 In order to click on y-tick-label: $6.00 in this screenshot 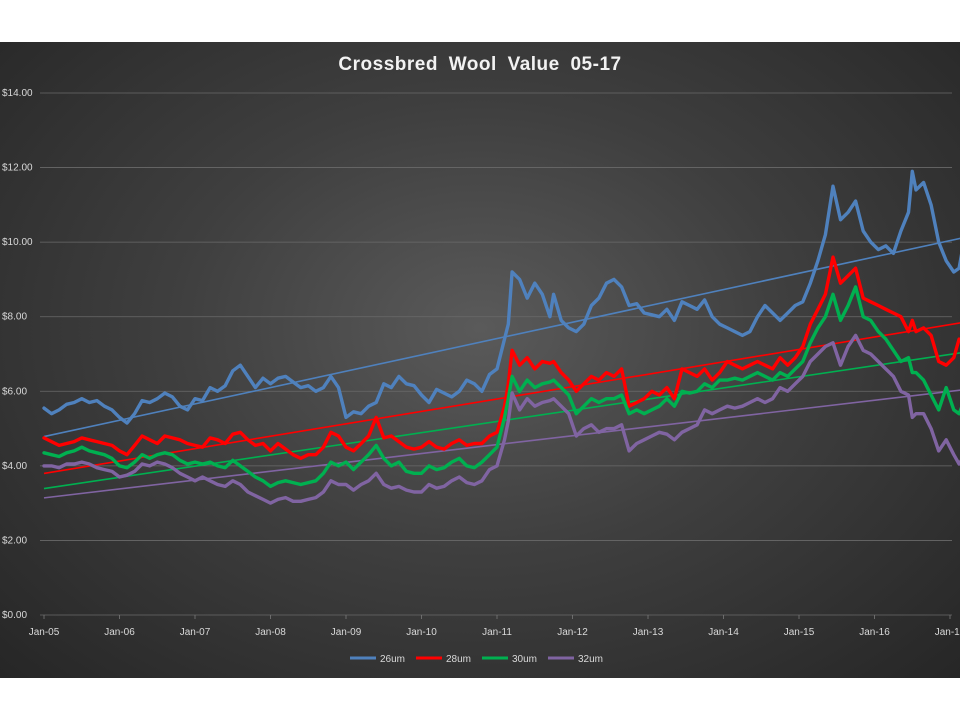, I will do `click(14, 391)`.